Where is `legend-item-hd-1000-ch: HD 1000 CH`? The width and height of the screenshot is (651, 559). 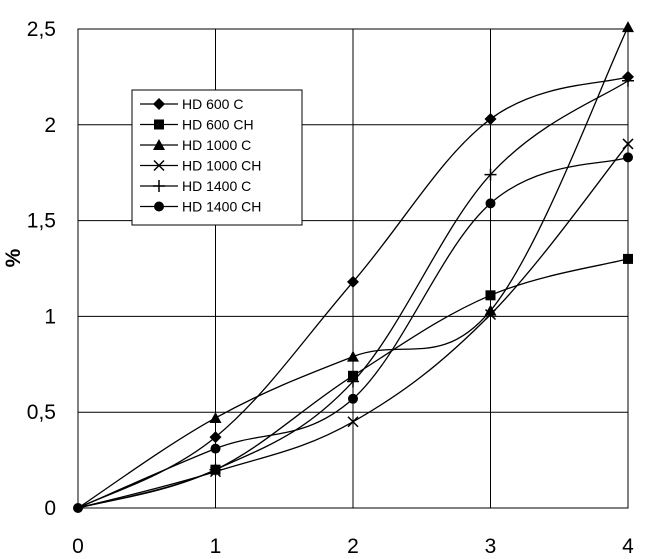 legend-item-hd-1000-ch: HD 1000 CH is located at coordinates (200, 166).